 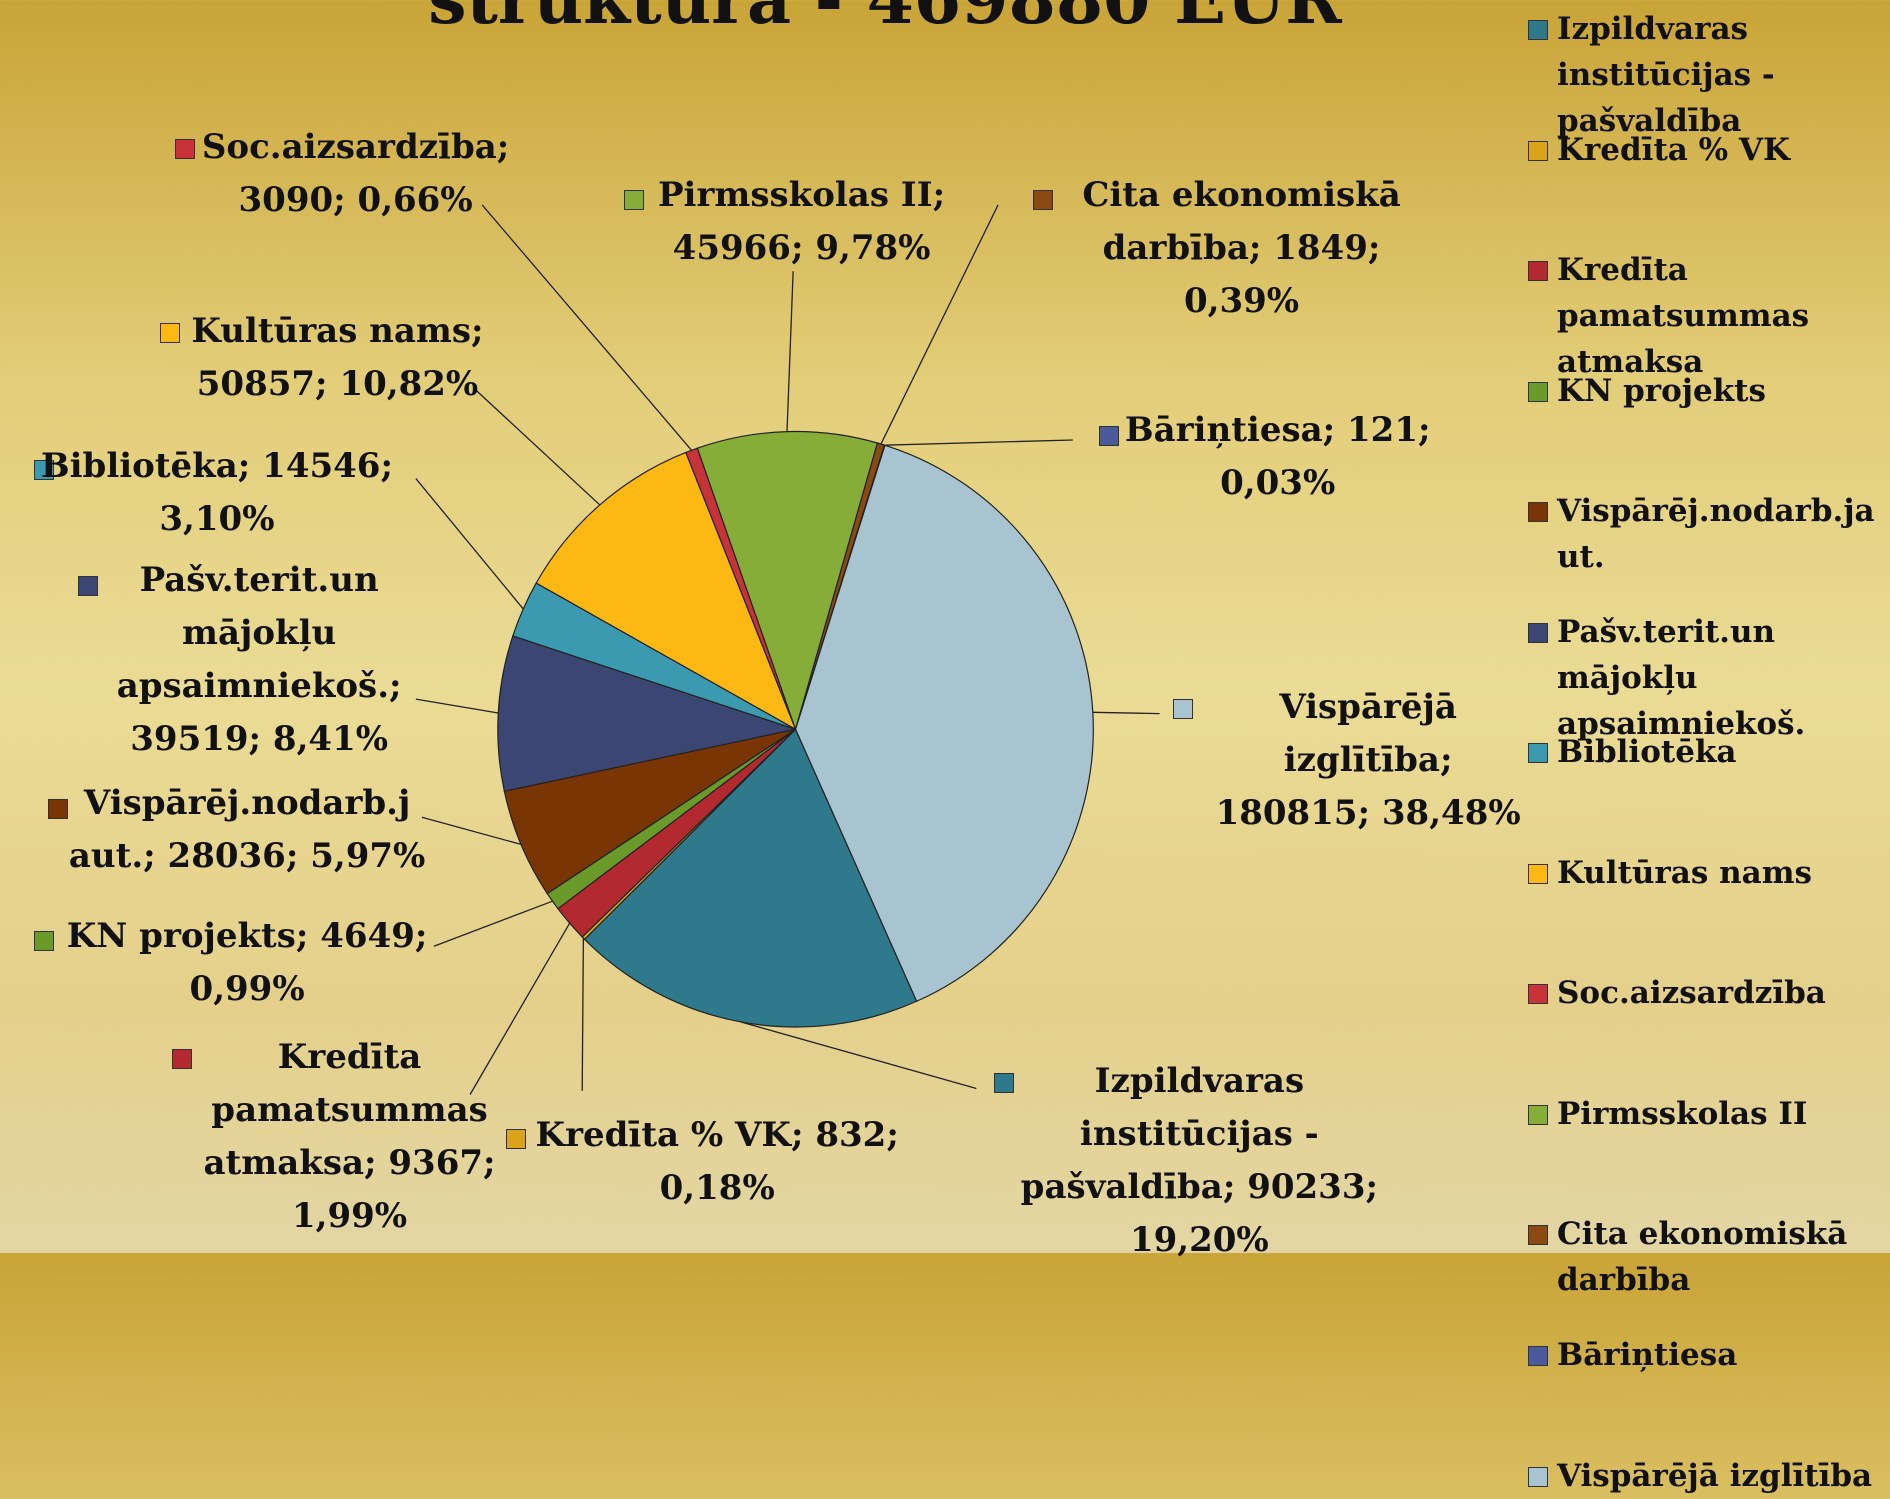 What do you see at coordinates (349, 1136) in the screenshot?
I see `data-label: Kredīta pamatsummas atmaksa; 9367; 1,99%` at bounding box center [349, 1136].